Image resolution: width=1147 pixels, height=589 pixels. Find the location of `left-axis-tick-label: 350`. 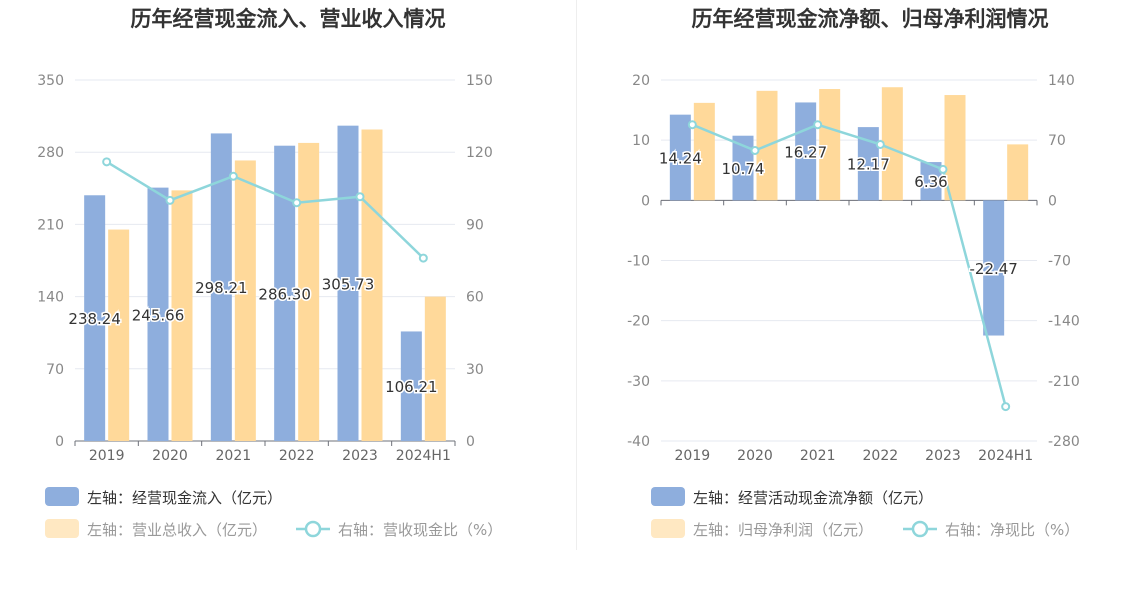

left-axis-tick-label: 350 is located at coordinates (50, 81).